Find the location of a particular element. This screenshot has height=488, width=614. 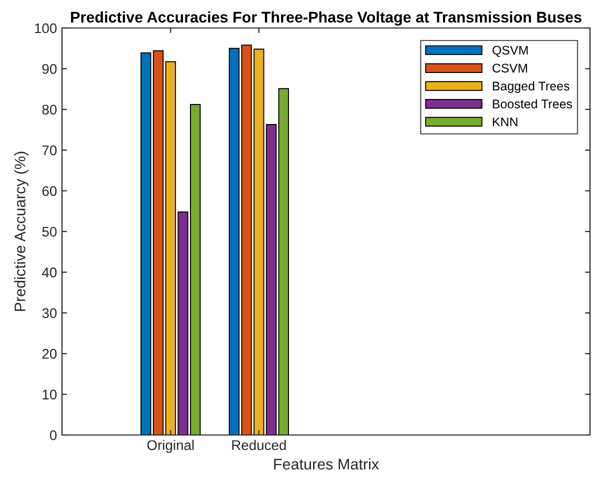

legend-label: Boosted Trees is located at coordinates (532, 103).